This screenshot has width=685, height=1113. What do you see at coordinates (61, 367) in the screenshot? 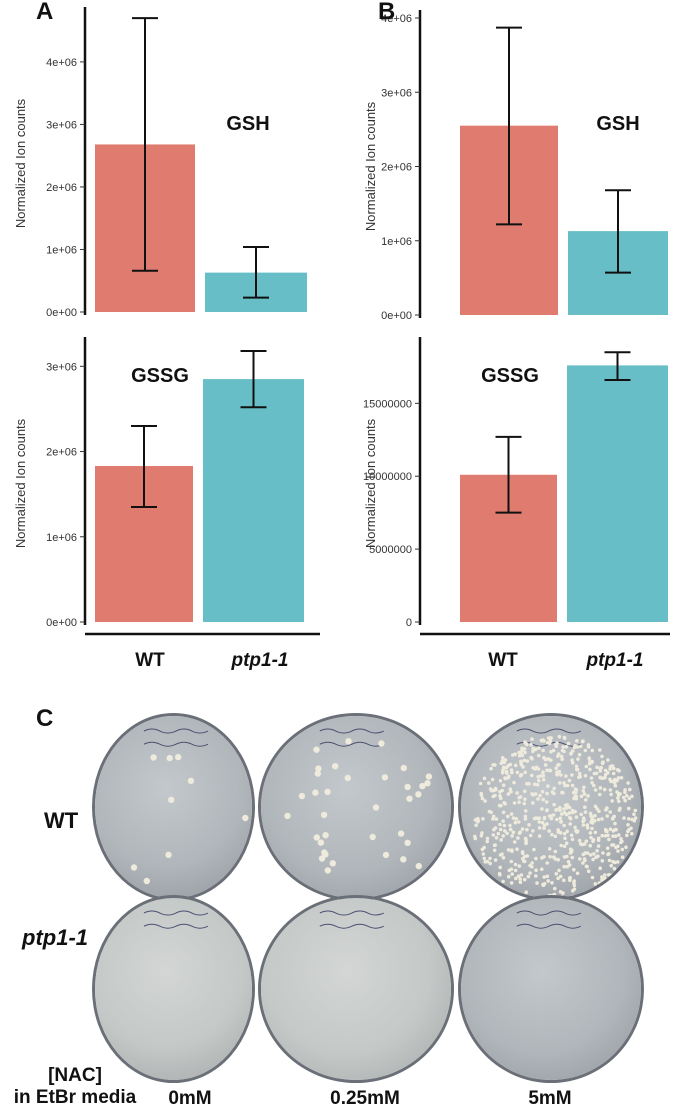
I see `y-tick-label-a-gssg-3: 3e+06` at bounding box center [61, 367].